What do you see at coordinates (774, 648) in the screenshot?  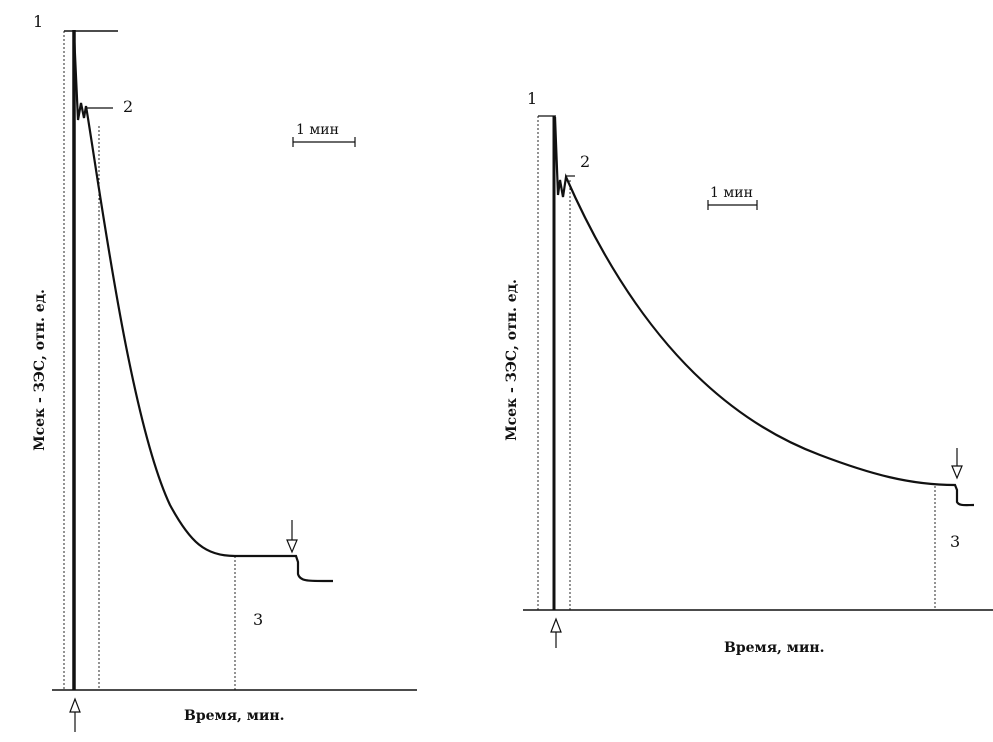 I see `right-x-axis-label: Время, мин.` at bounding box center [774, 648].